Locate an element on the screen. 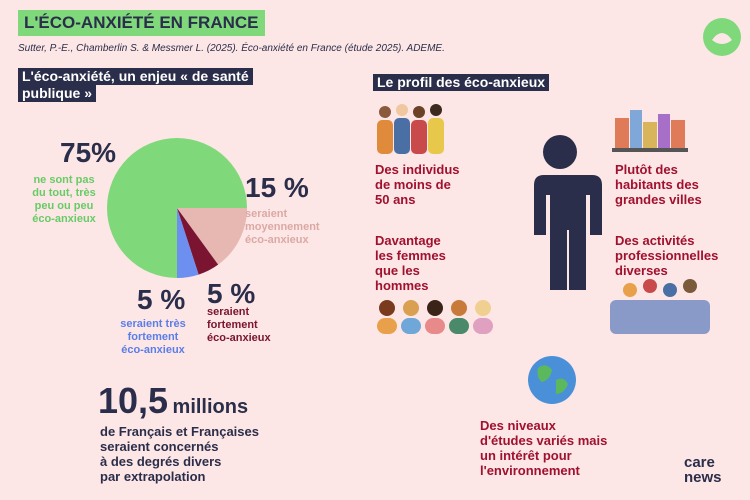  globe-icon is located at coordinates (552, 379).